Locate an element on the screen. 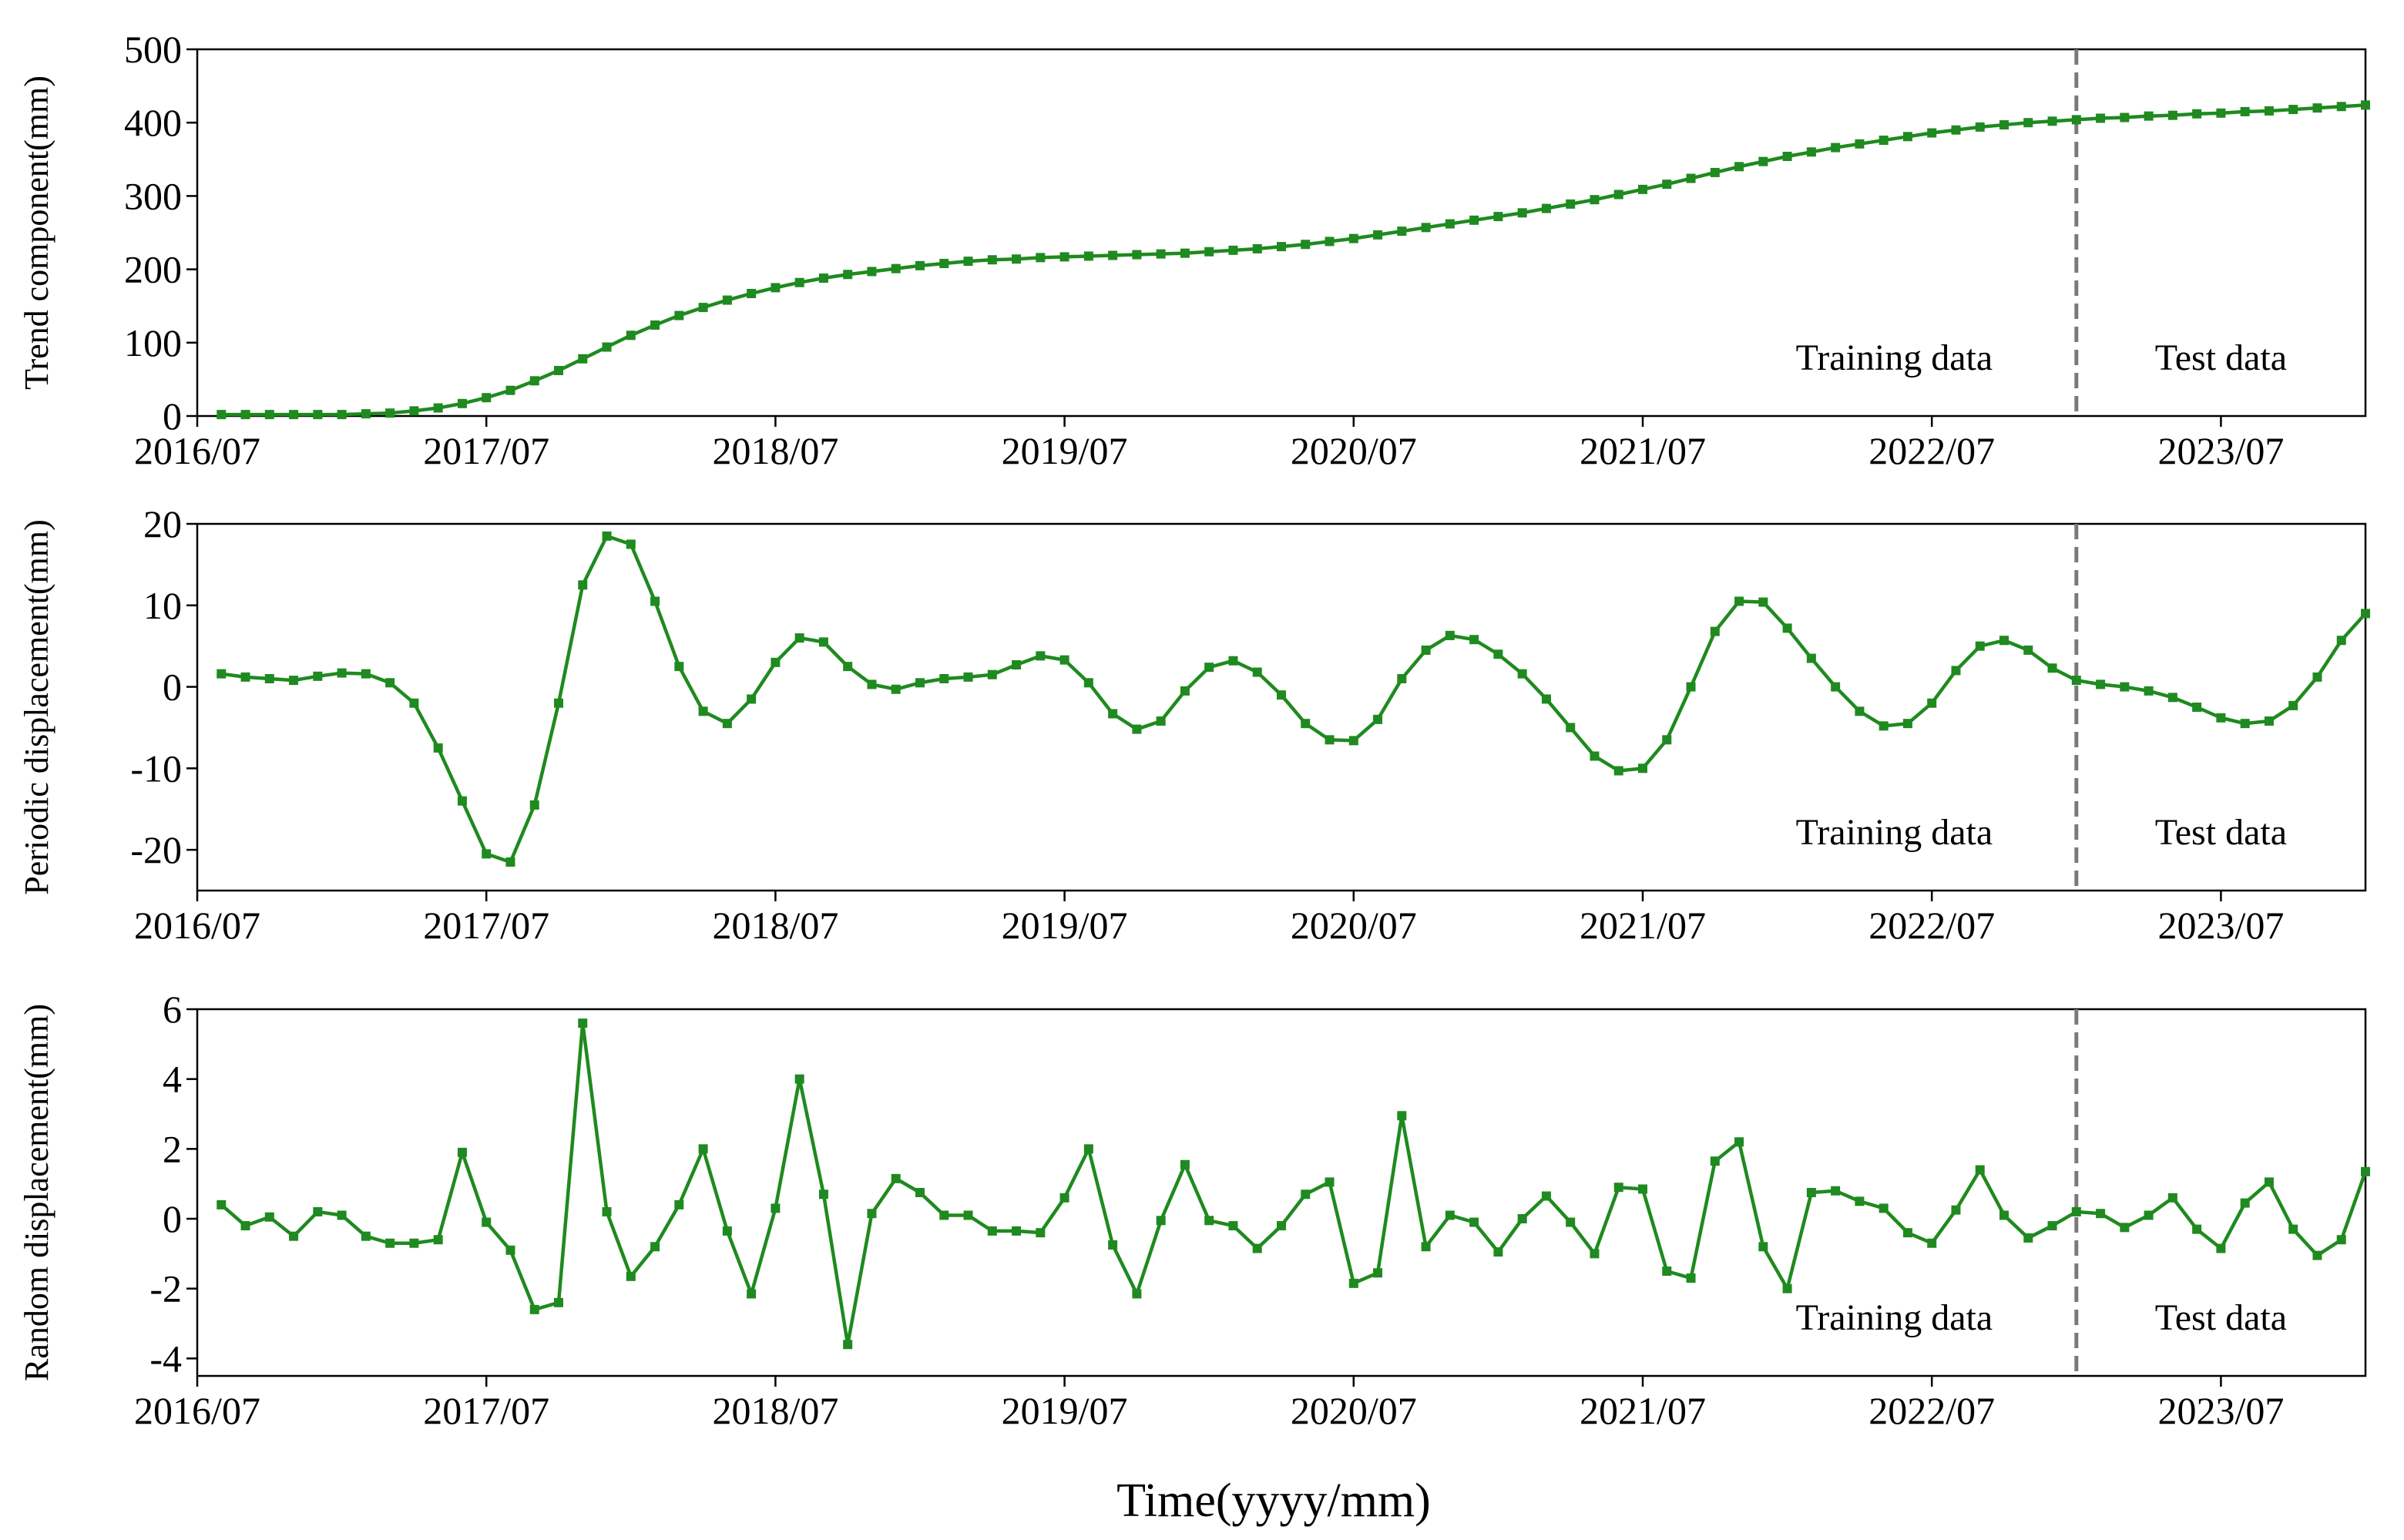 The image size is (2404, 1540). annotation: Test data is located at coordinates (2221, 357).